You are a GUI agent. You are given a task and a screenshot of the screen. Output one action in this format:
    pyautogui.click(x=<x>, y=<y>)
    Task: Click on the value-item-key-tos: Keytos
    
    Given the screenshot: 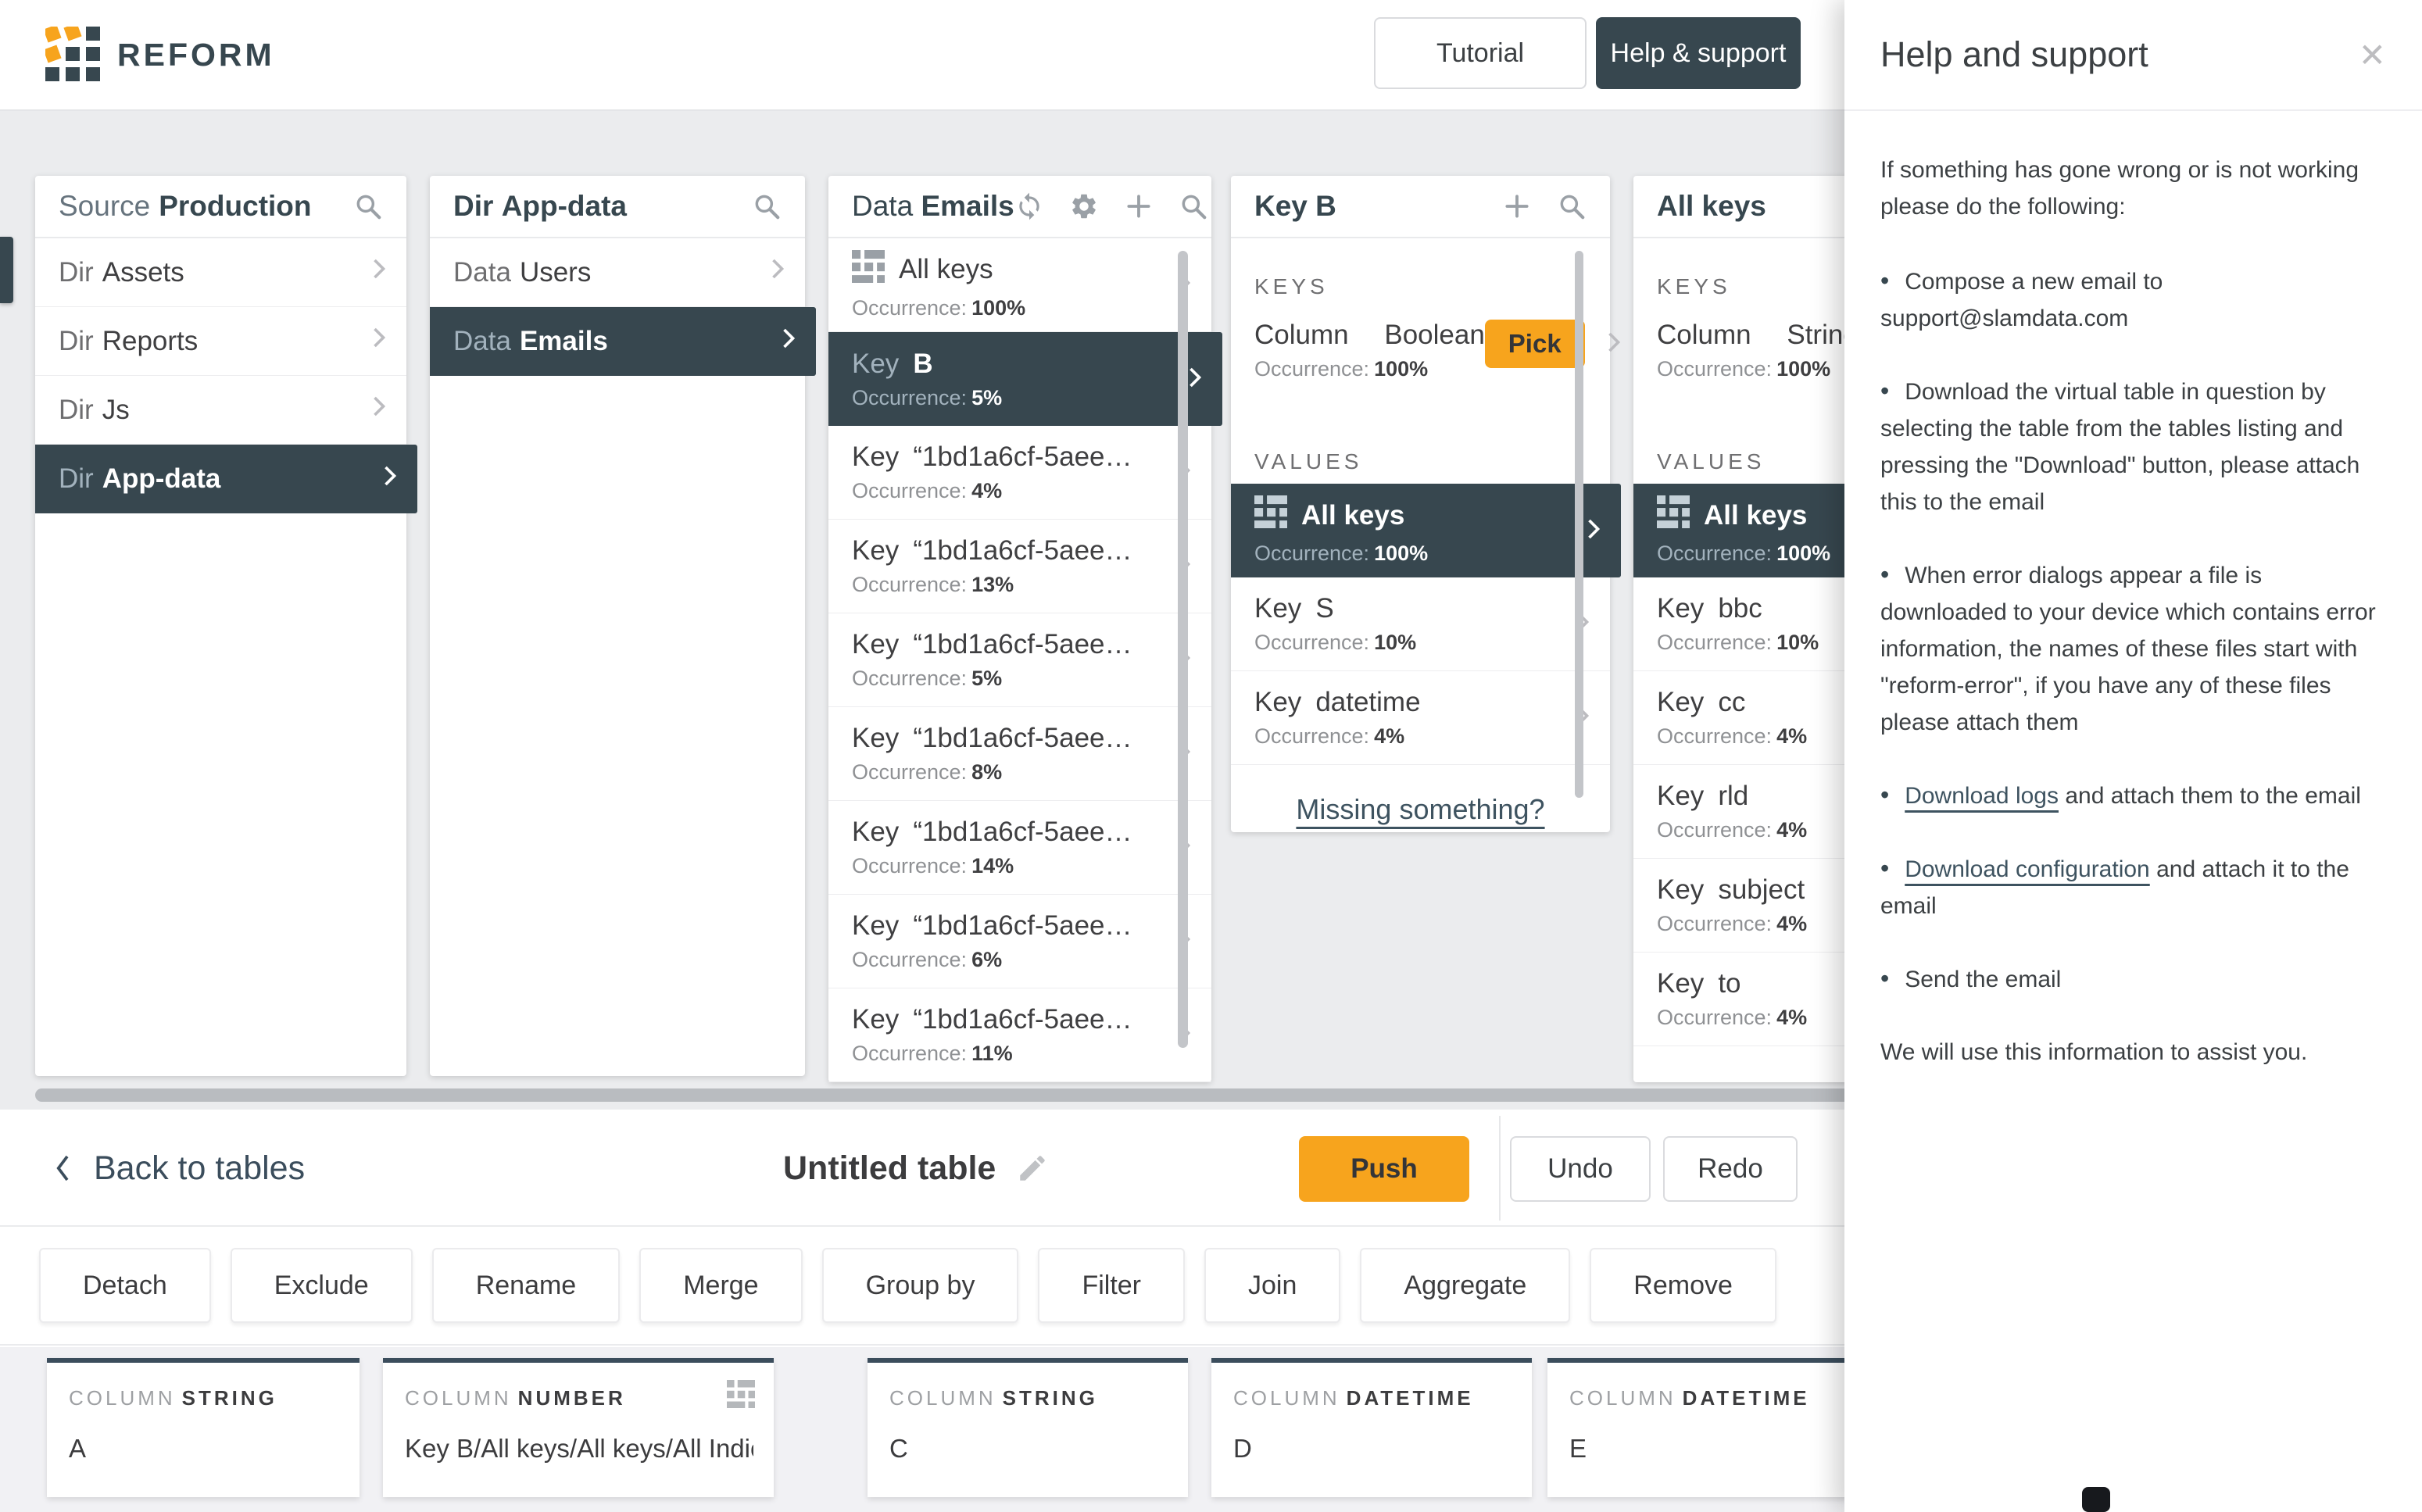 What is the action you would take?
    pyautogui.click(x=1824, y=1064)
    